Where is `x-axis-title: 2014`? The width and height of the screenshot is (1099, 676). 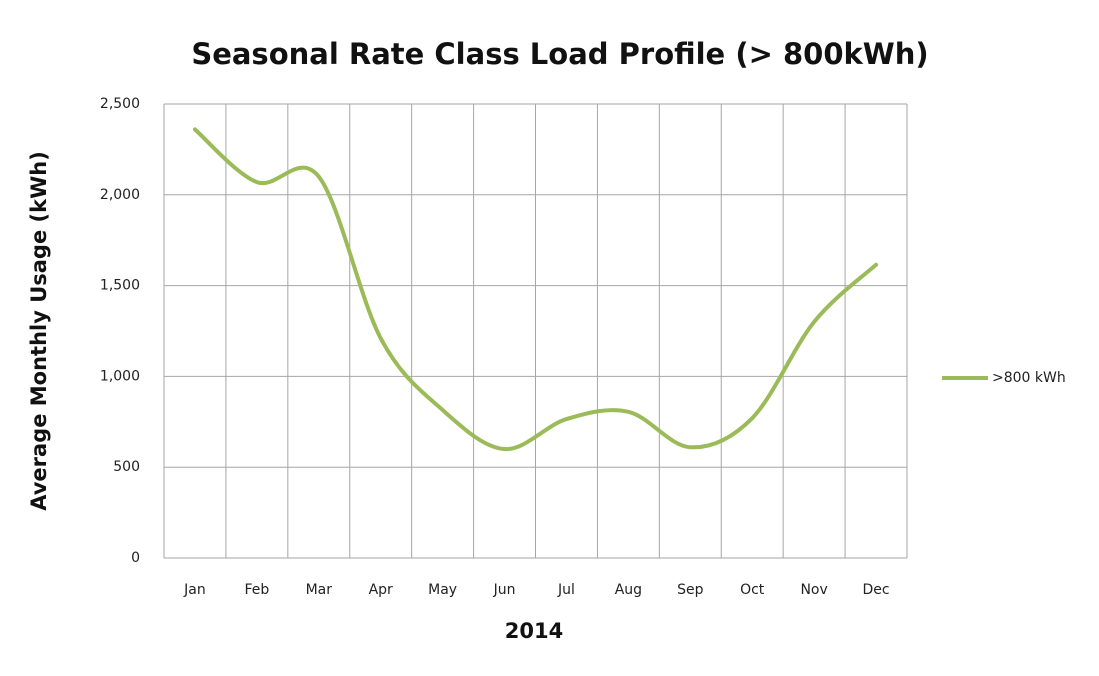
x-axis-title: 2014 is located at coordinates (534, 631).